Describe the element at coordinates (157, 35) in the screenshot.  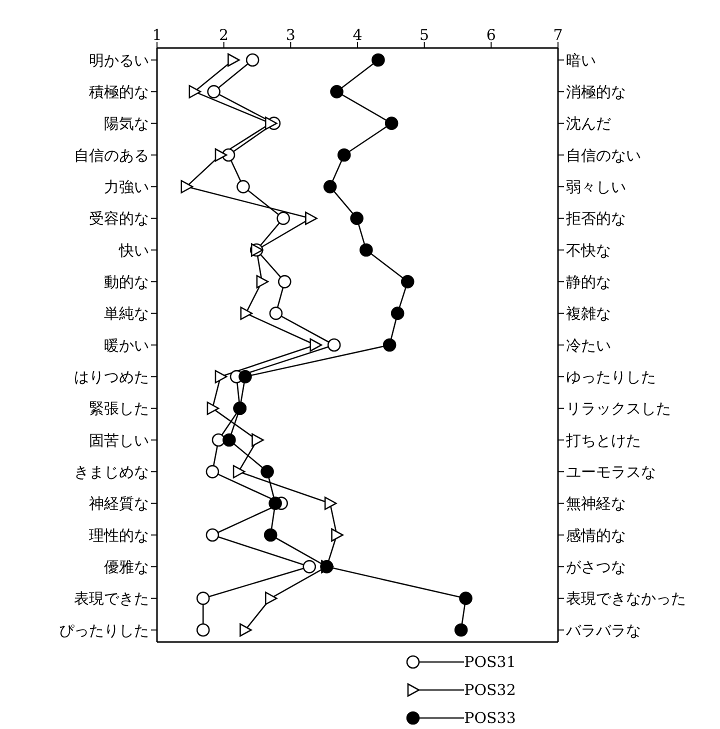
I see `x-tick-label: 1` at that location.